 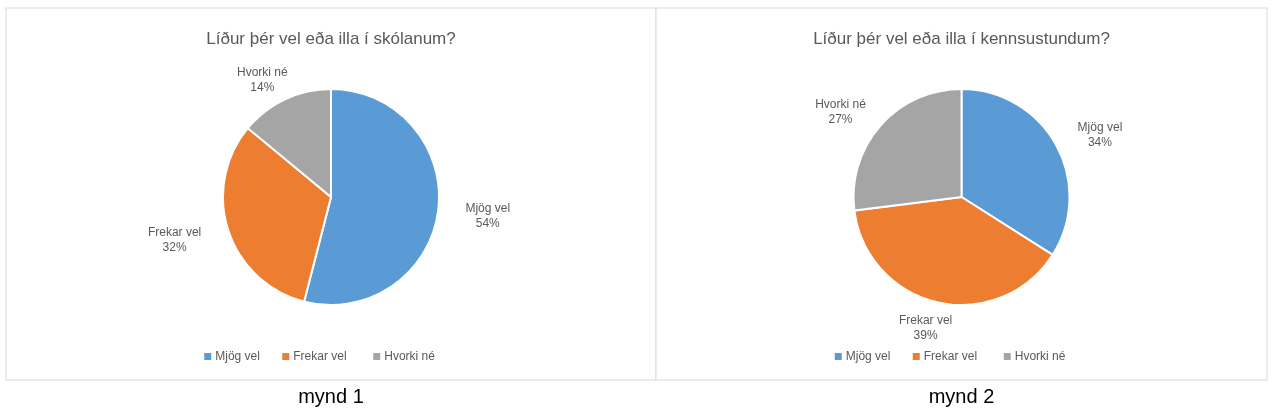 I want to click on data-label: 54%, so click(x=488, y=222).